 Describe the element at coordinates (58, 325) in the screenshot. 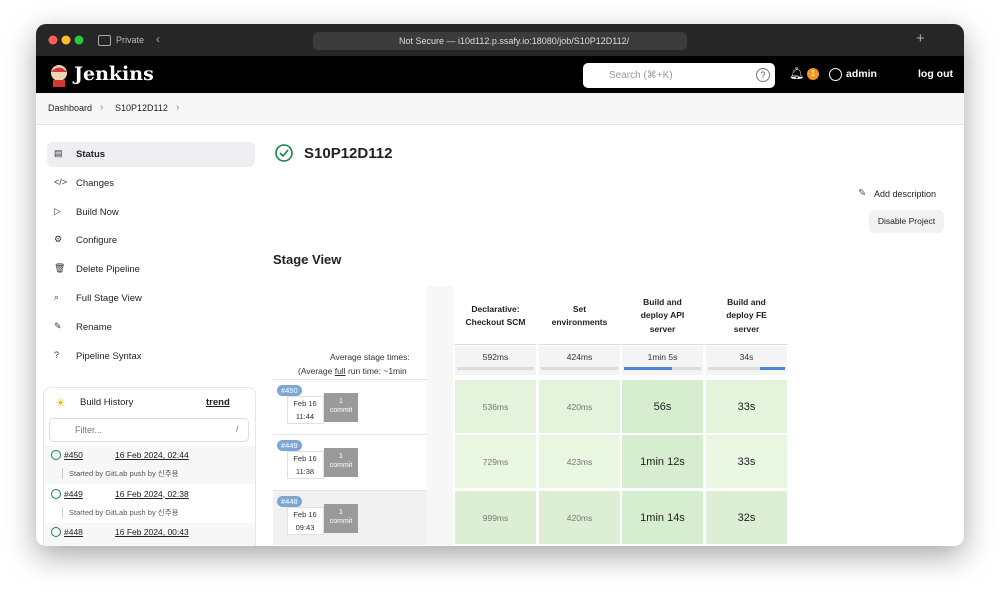

I see `sidebar-icon: ✎` at that location.